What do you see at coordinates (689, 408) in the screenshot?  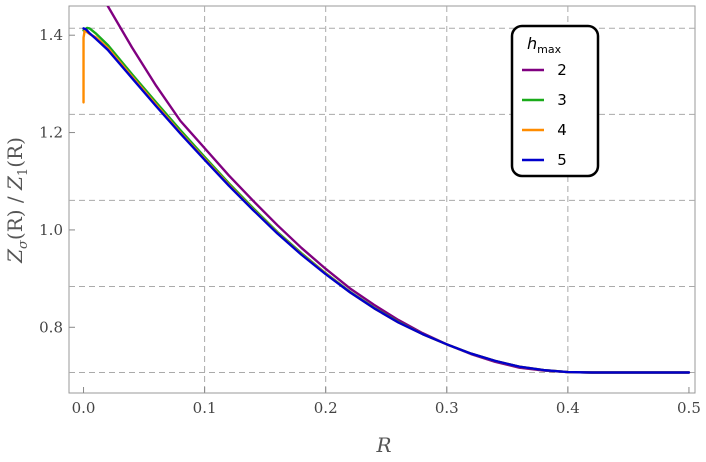 I see `x-tick-label: 0.5` at bounding box center [689, 408].